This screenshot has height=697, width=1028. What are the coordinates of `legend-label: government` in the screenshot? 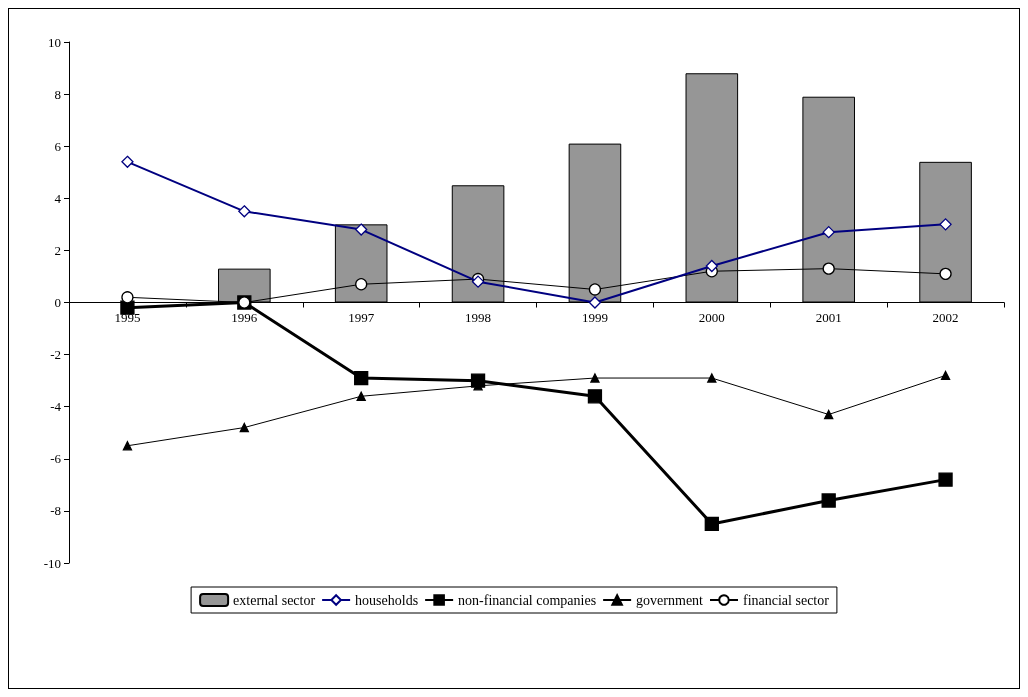 It's located at (670, 600).